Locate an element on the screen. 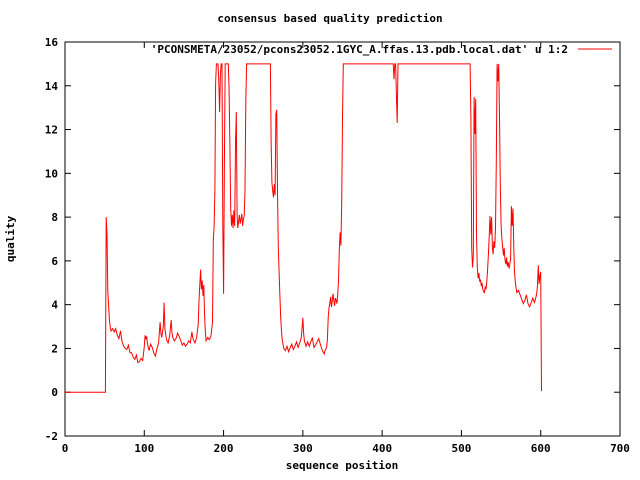 This screenshot has width=640, height=480. x-tick-label: 700 is located at coordinates (620, 448).